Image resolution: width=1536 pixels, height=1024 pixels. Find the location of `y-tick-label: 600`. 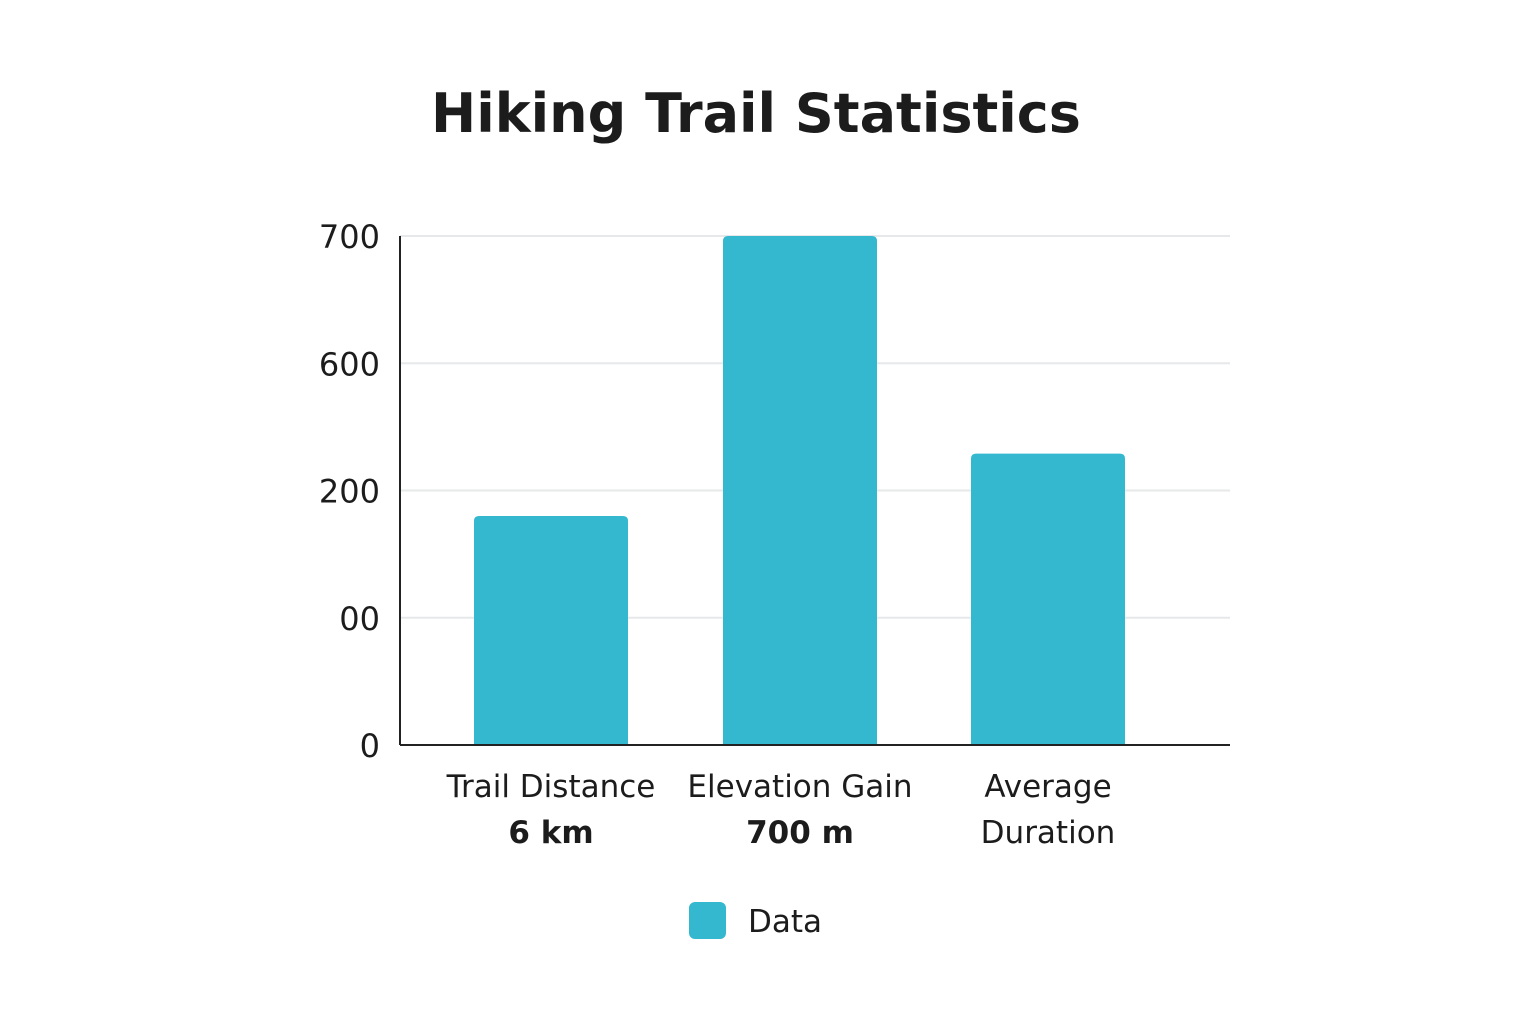

y-tick-label: 600 is located at coordinates (349, 364).